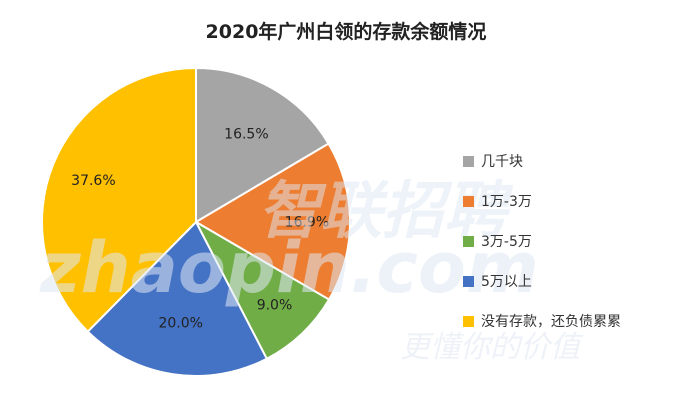  Describe the element at coordinates (307, 223) in the screenshot. I see `slice-label-2: 16.9%` at that location.